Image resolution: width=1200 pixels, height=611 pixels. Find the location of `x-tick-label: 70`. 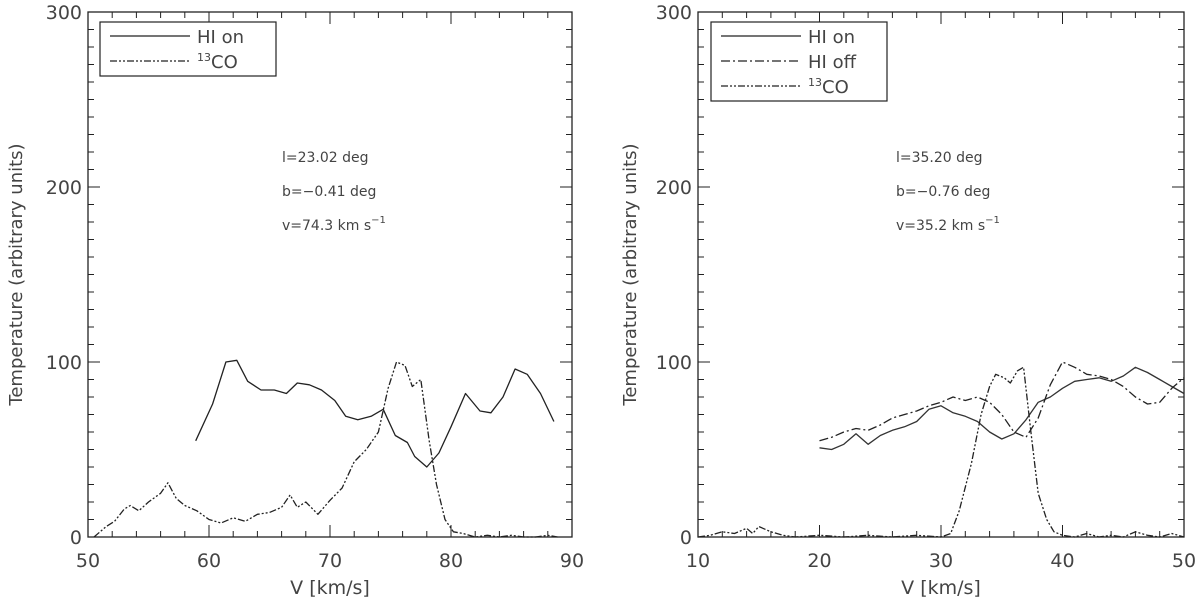

x-tick-label: 70 is located at coordinates (330, 561).